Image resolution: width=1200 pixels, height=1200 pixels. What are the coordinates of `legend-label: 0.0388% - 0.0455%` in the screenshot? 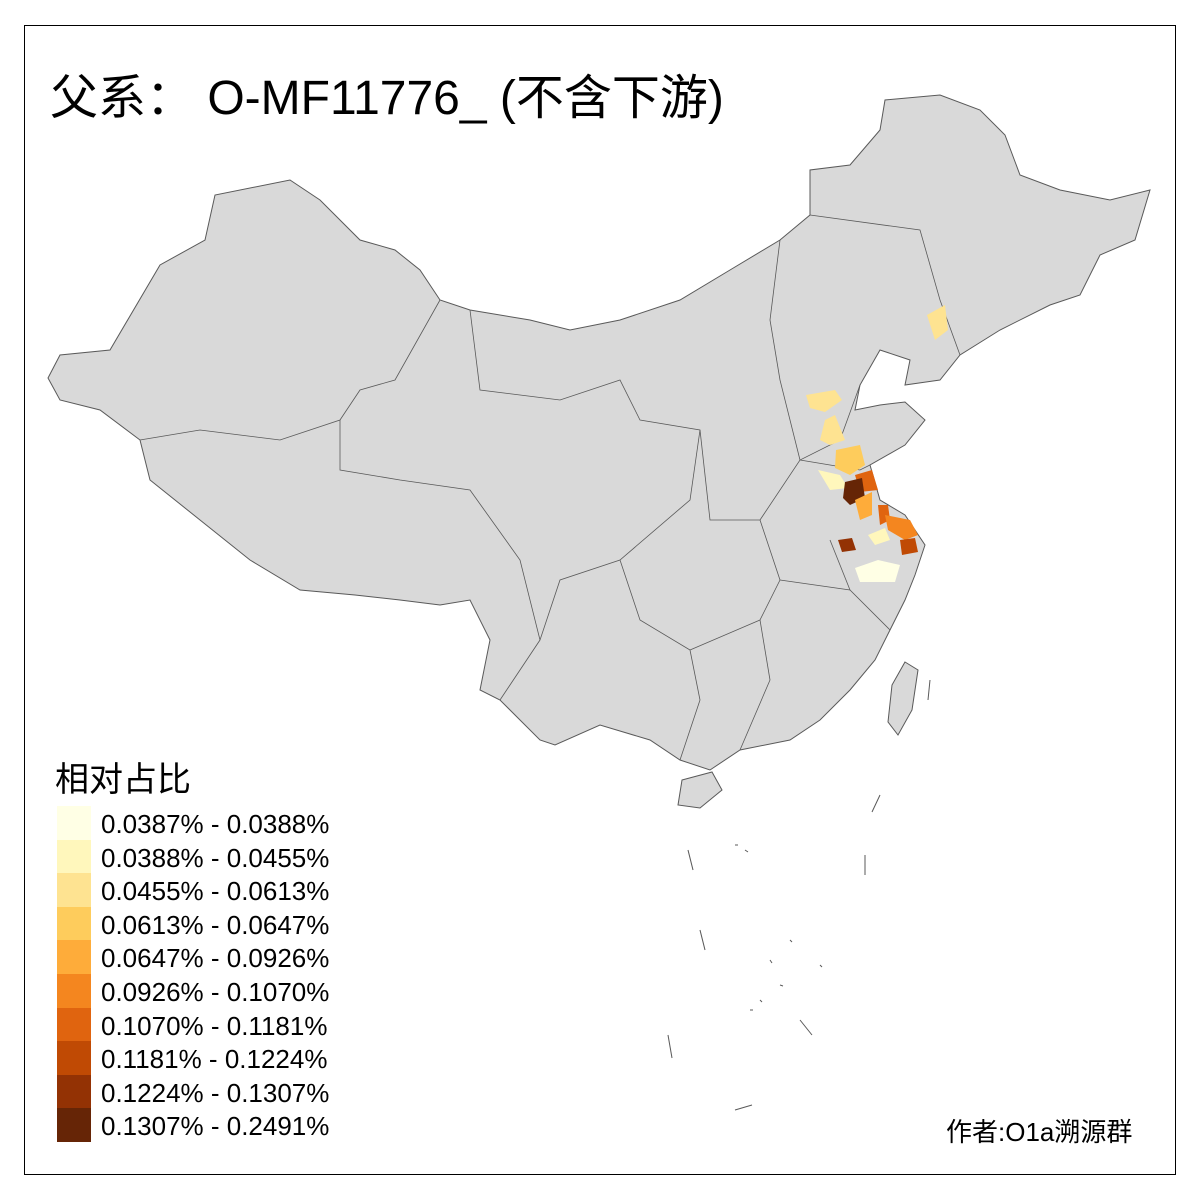 It's located at (215, 857).